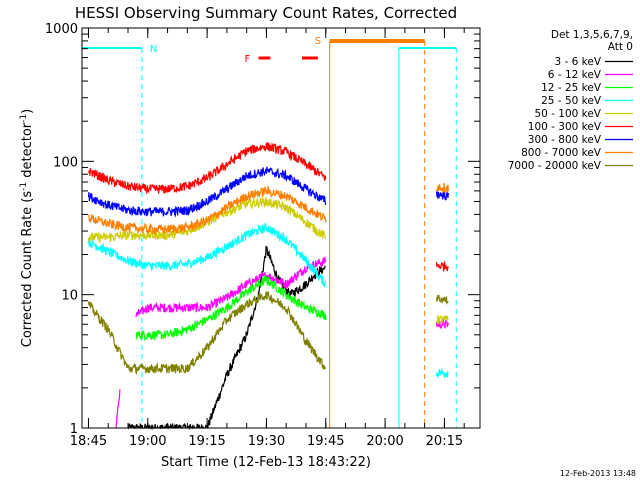 Image resolution: width=640 pixels, height=480 pixels. I want to click on legend-entry-label: 100 - 300 keV, so click(565, 127).